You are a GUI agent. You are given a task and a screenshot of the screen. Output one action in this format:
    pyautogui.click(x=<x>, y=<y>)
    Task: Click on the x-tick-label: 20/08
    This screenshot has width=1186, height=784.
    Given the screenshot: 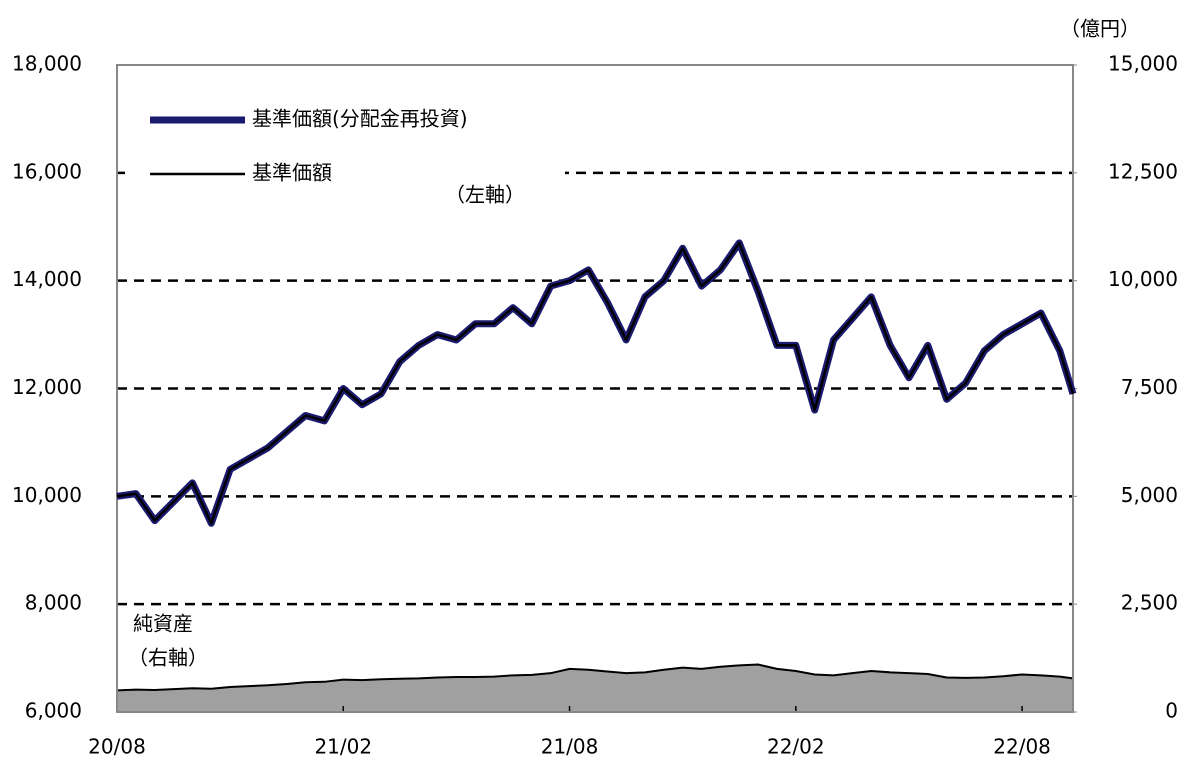 What is the action you would take?
    pyautogui.click(x=117, y=747)
    